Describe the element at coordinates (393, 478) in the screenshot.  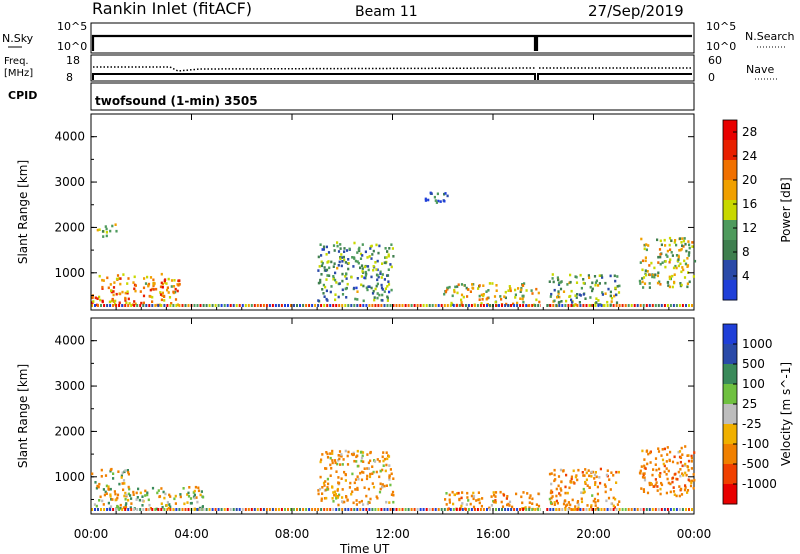
I see `heatmap-cells` at that location.